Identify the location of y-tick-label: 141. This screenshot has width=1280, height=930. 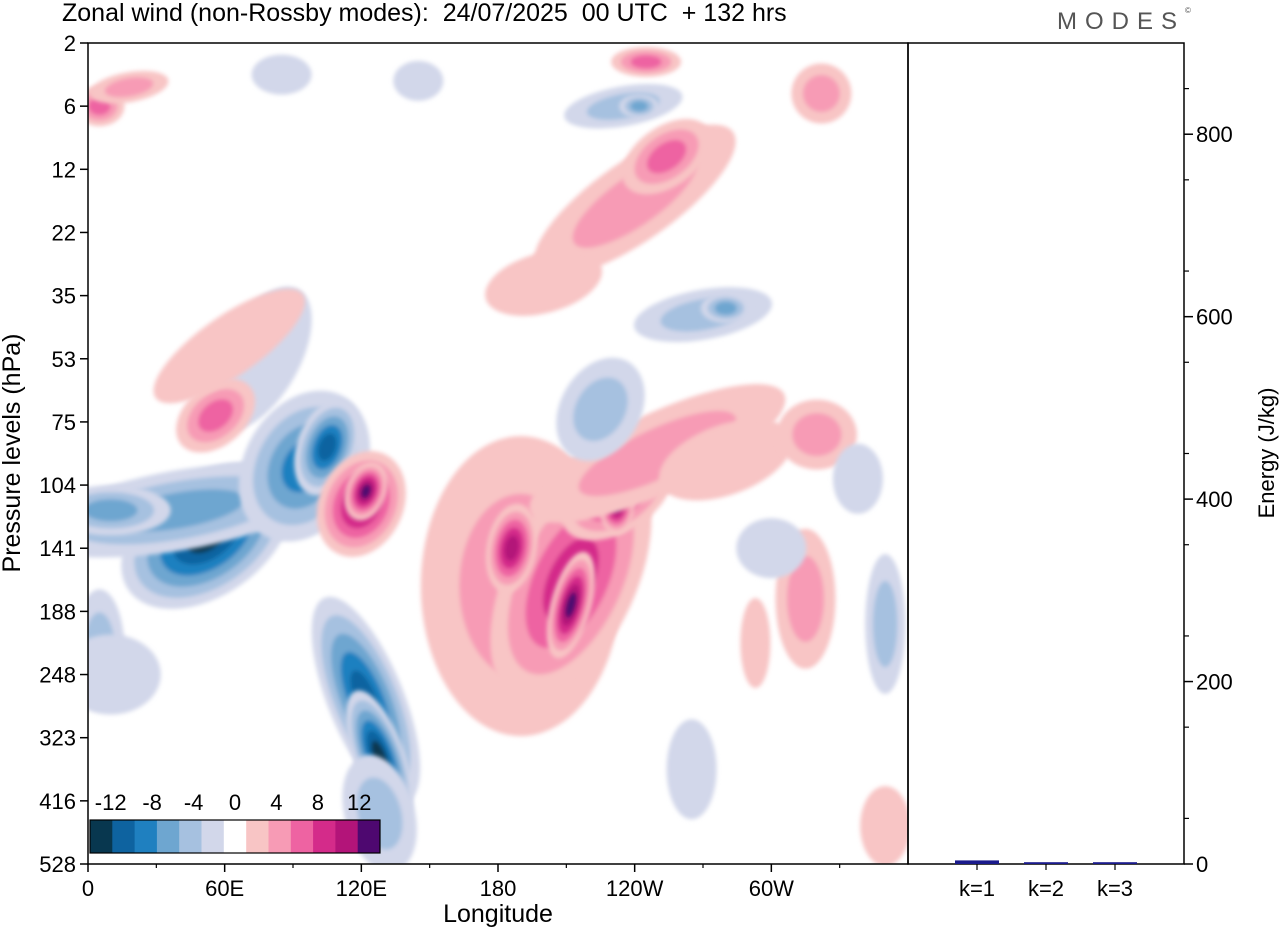
(57, 548).